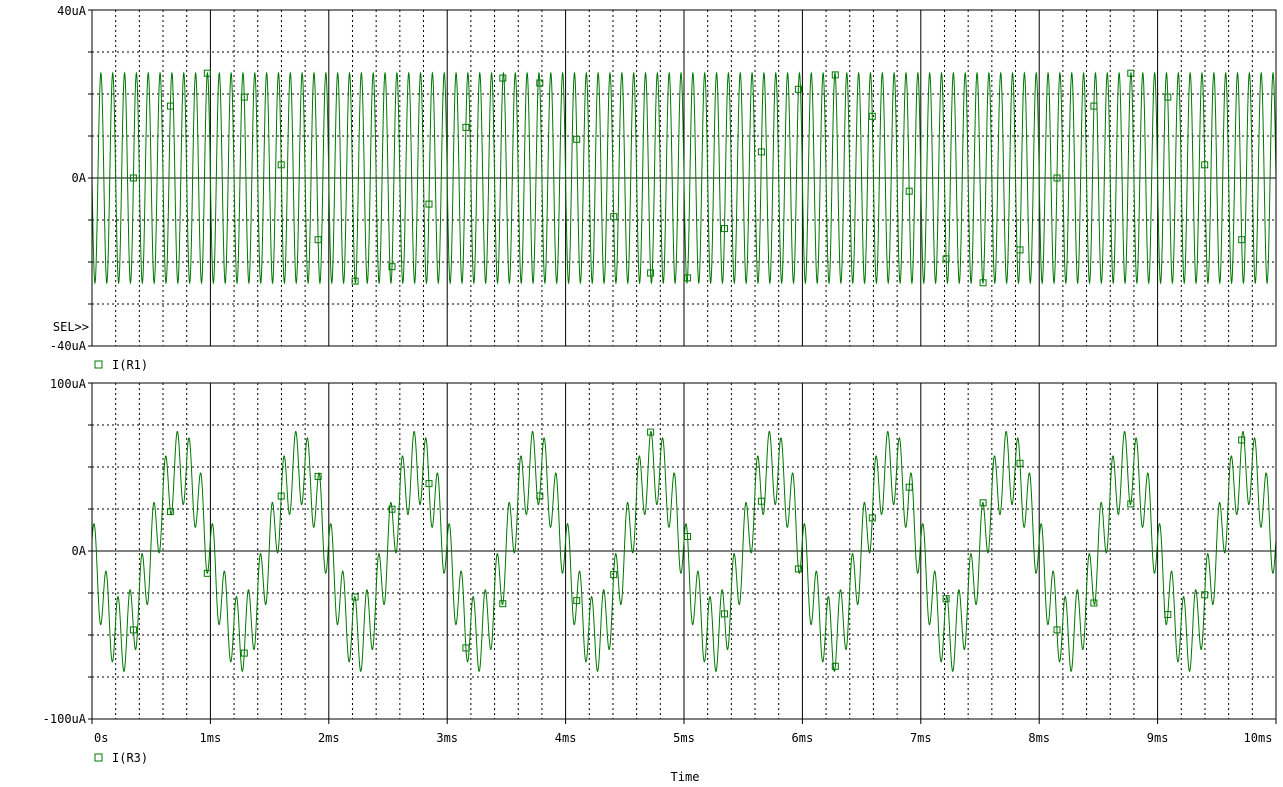 Image resolution: width=1283 pixels, height=787 pixels. I want to click on bottom-legend: I(R3), so click(121, 758).